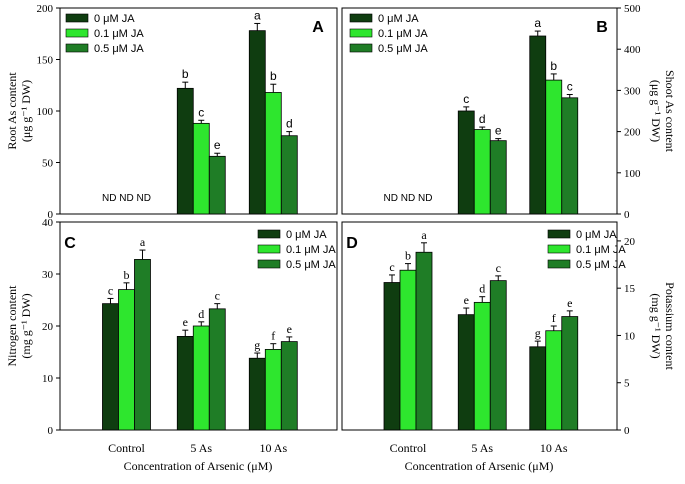 The height and width of the screenshot is (484, 685). What do you see at coordinates (352, 243) in the screenshot?
I see `panel-letter: D` at bounding box center [352, 243].